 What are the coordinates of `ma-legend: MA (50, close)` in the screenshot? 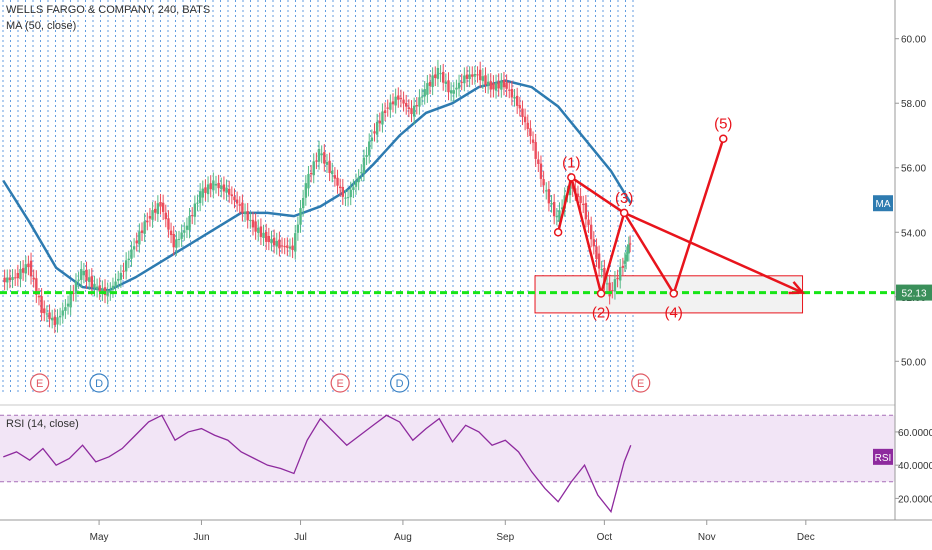 It's located at (41, 26).